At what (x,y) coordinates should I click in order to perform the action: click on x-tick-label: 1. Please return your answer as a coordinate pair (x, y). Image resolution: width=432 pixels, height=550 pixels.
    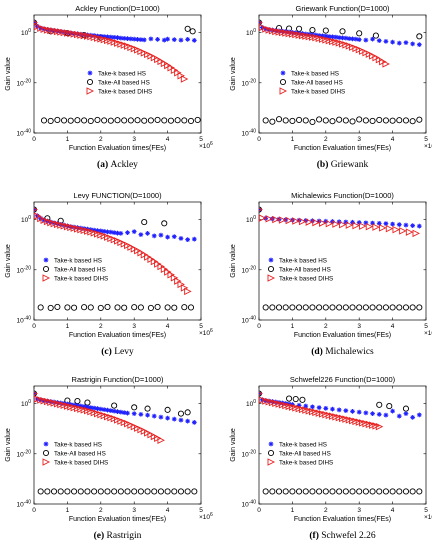
    Looking at the image, I should click on (293, 139).